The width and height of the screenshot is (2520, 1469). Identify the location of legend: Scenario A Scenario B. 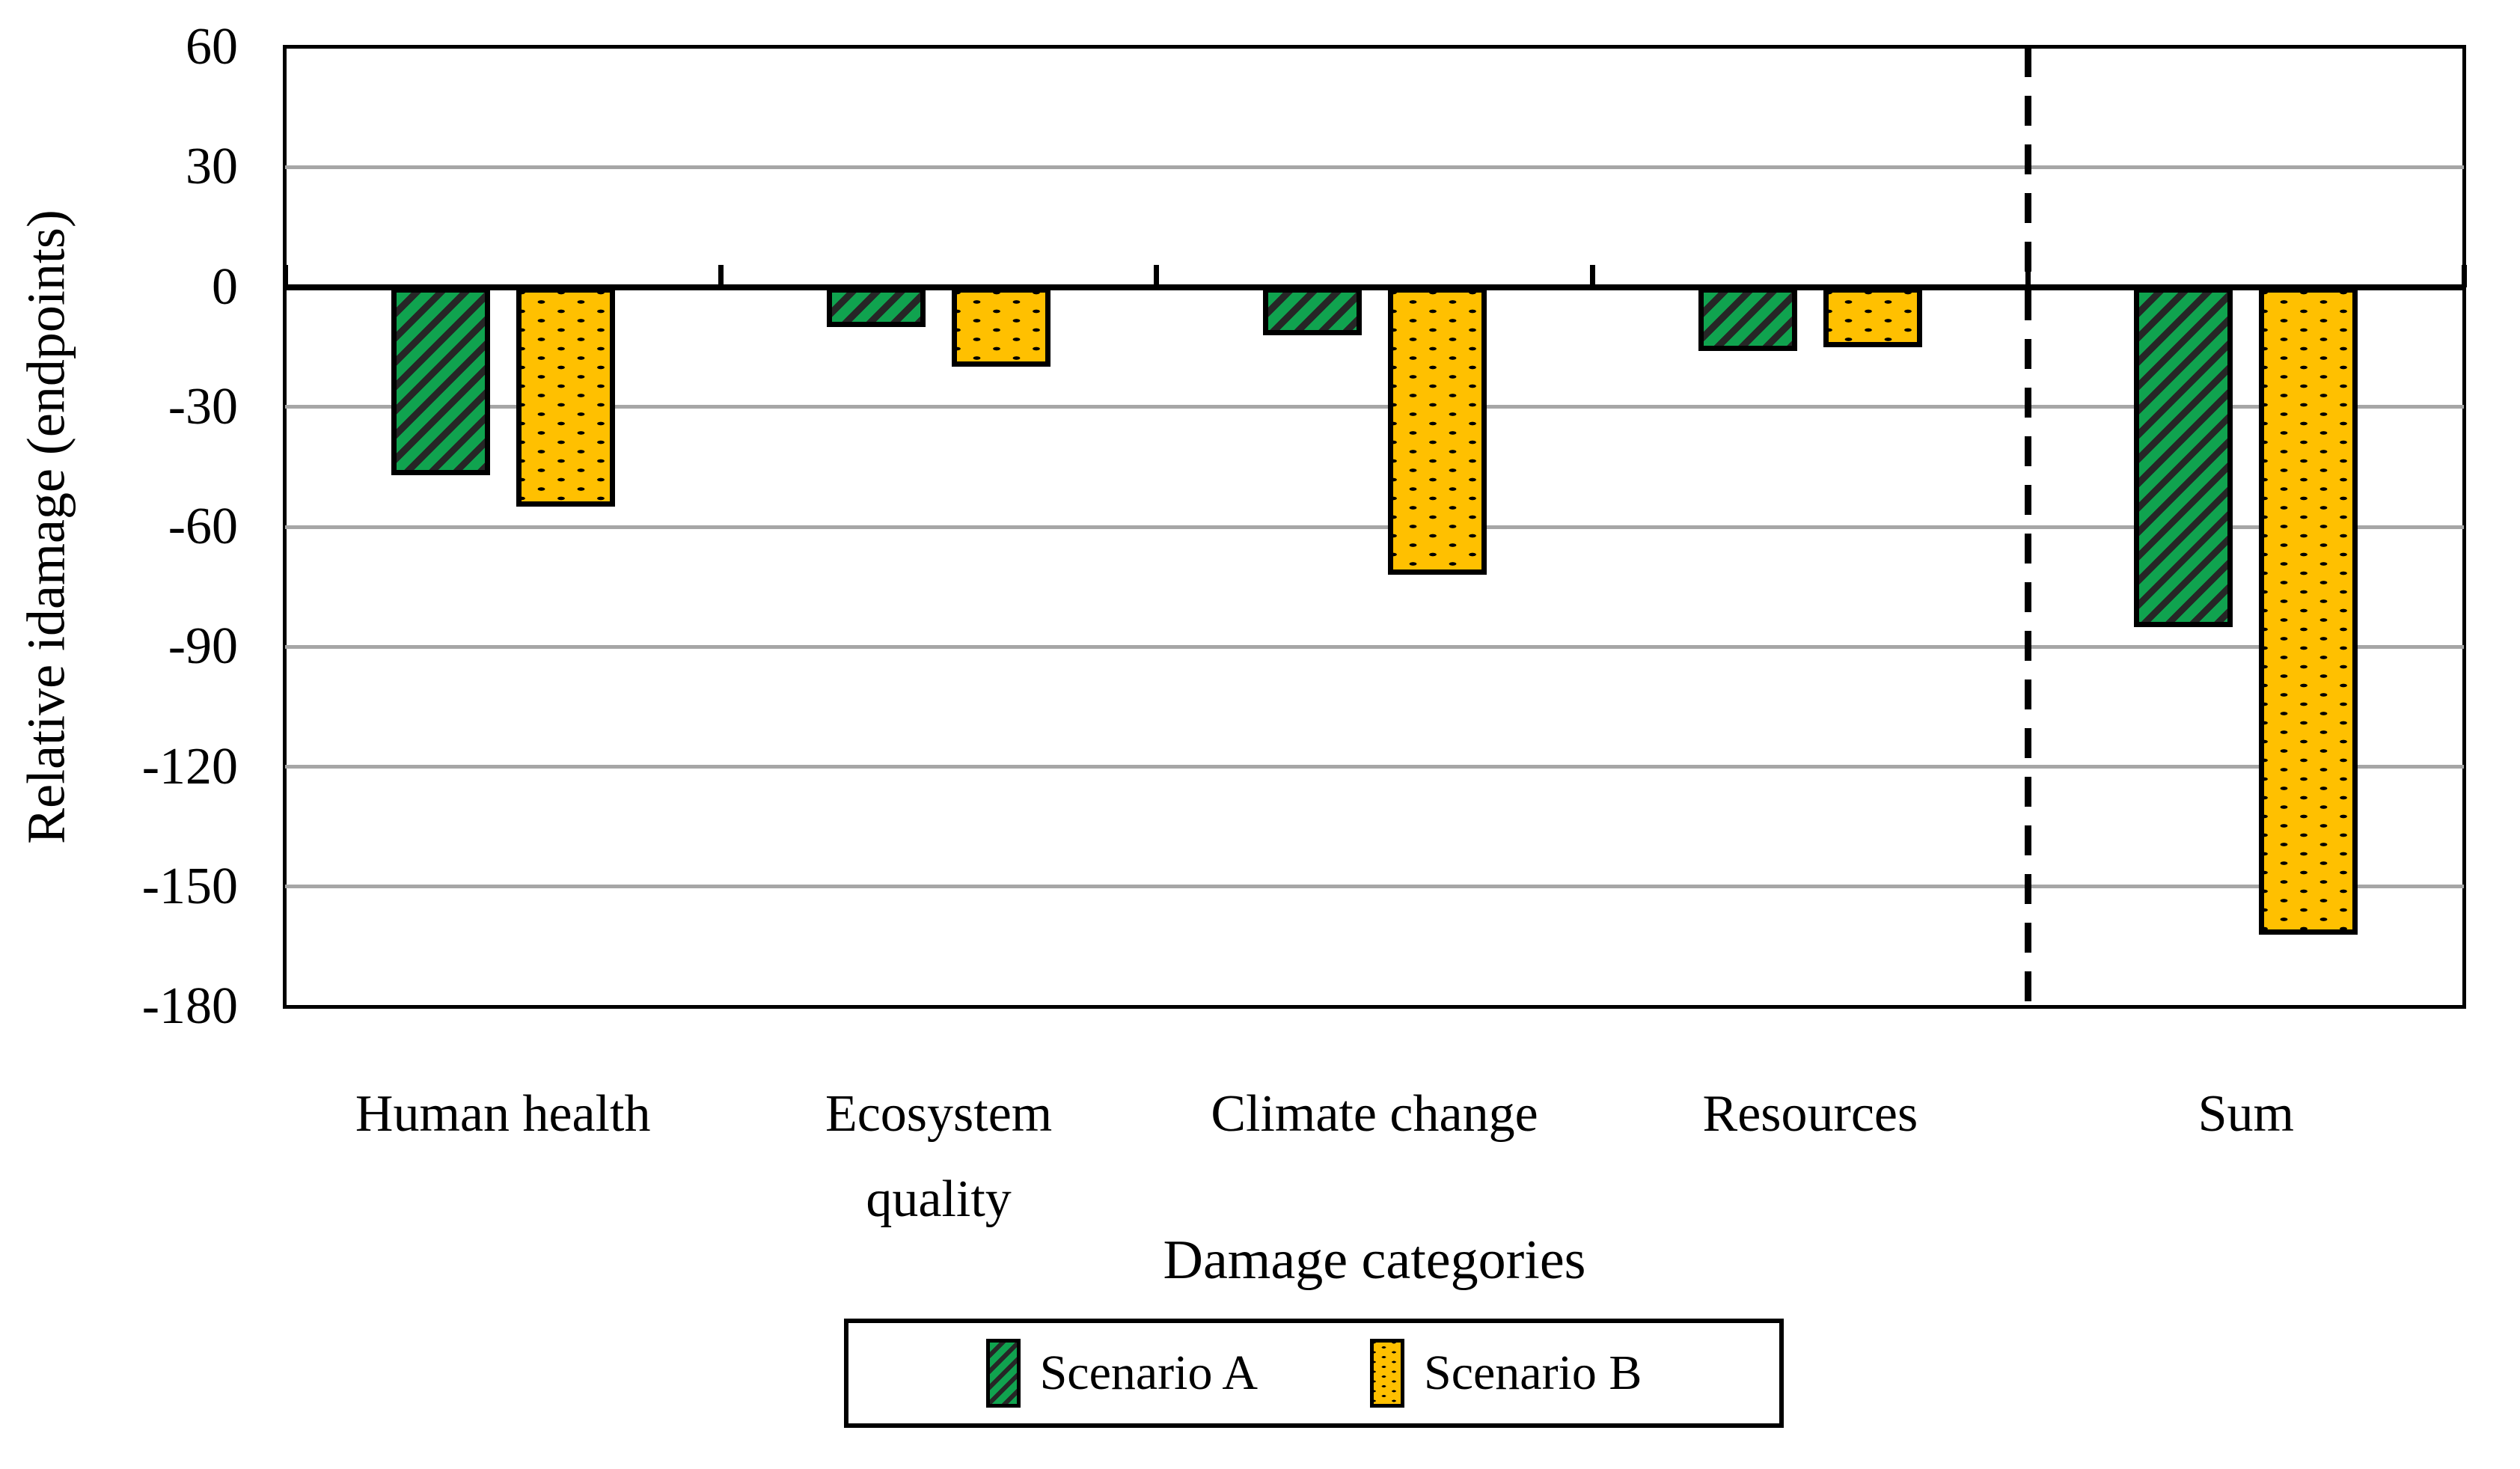
(1314, 1374).